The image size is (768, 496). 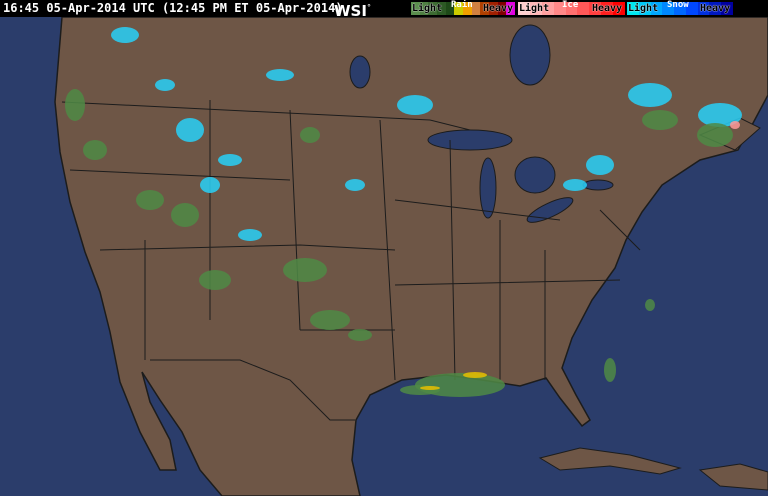 I want to click on lake-erie, so click(x=550, y=210).